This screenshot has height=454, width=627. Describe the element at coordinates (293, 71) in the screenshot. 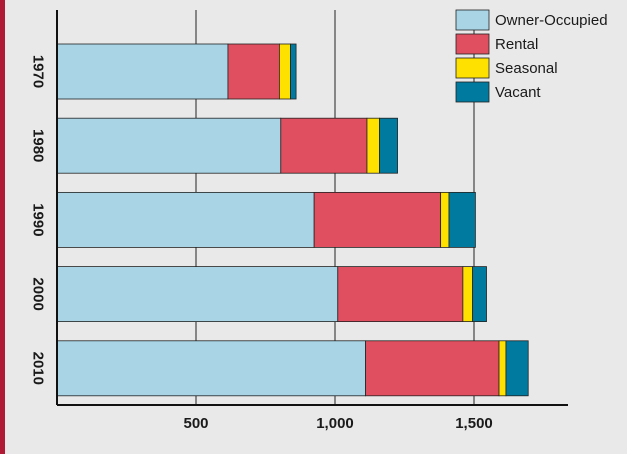

I see `bar-1970-vacant` at that location.